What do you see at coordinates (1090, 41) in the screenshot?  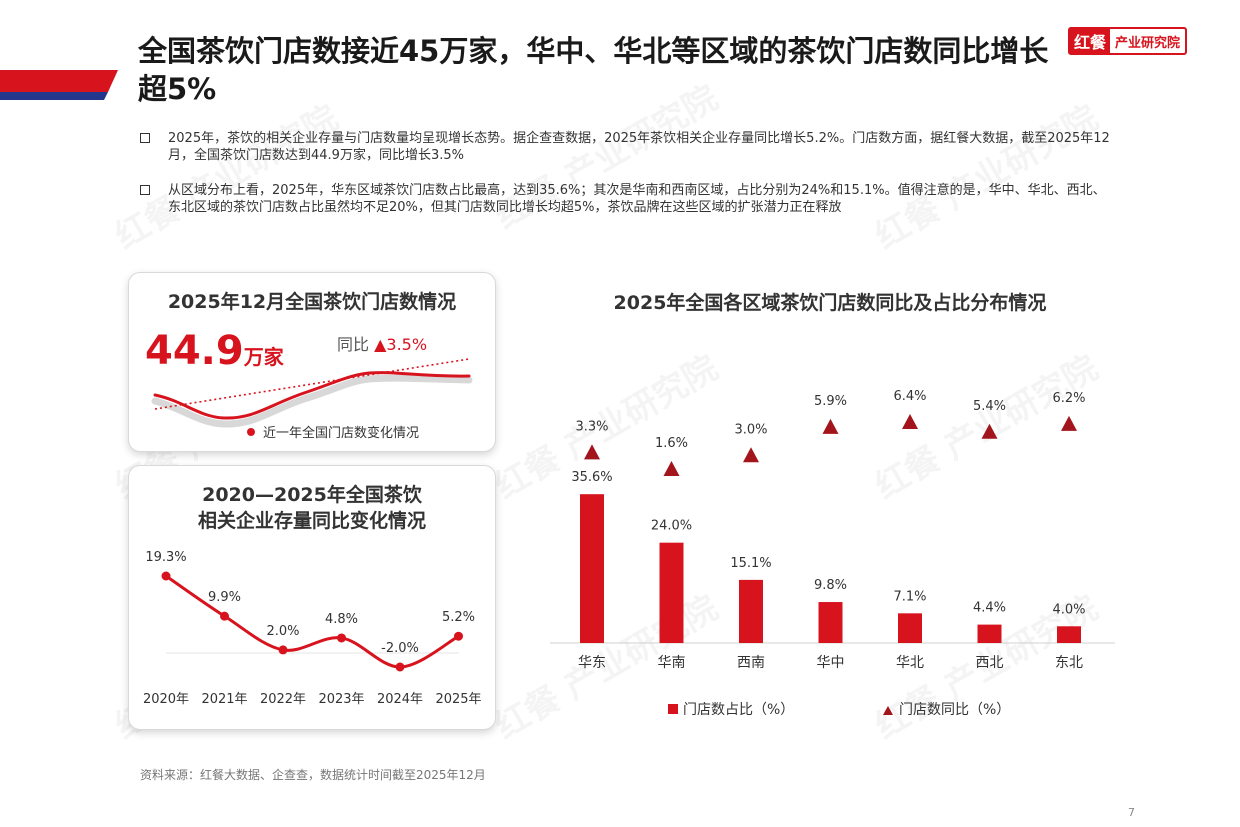 I see `logo-mark: 红餐` at bounding box center [1090, 41].